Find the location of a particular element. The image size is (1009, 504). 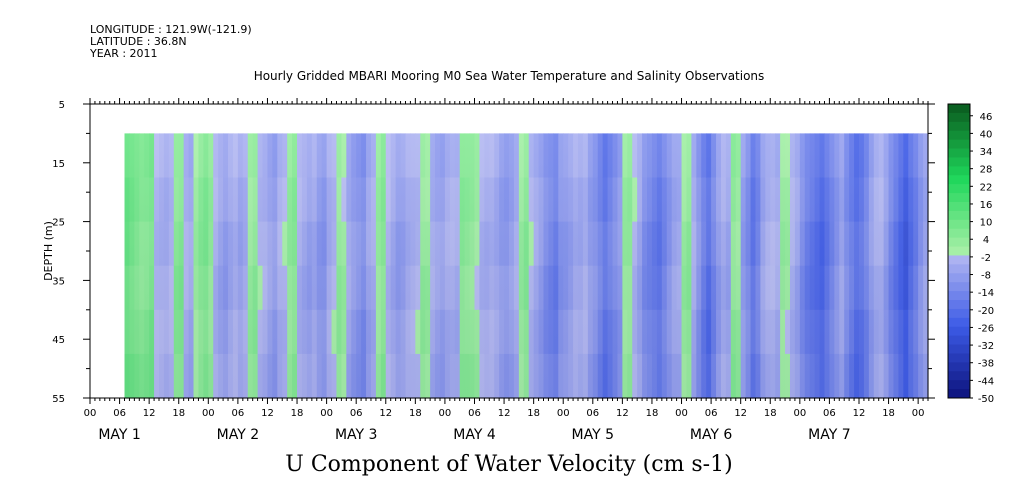

variable-title: U Component of Water Velocity (cm s-1) is located at coordinates (509, 464).